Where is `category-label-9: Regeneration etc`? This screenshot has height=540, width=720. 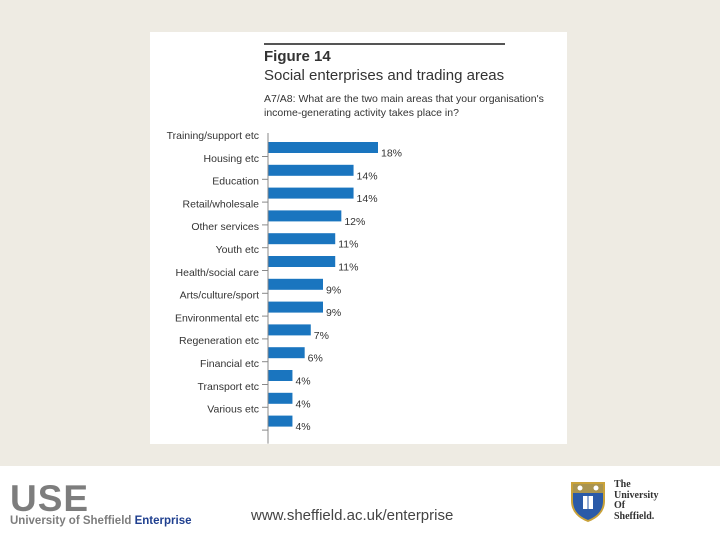
category-label-9: Regeneration etc is located at coordinates (219, 341).